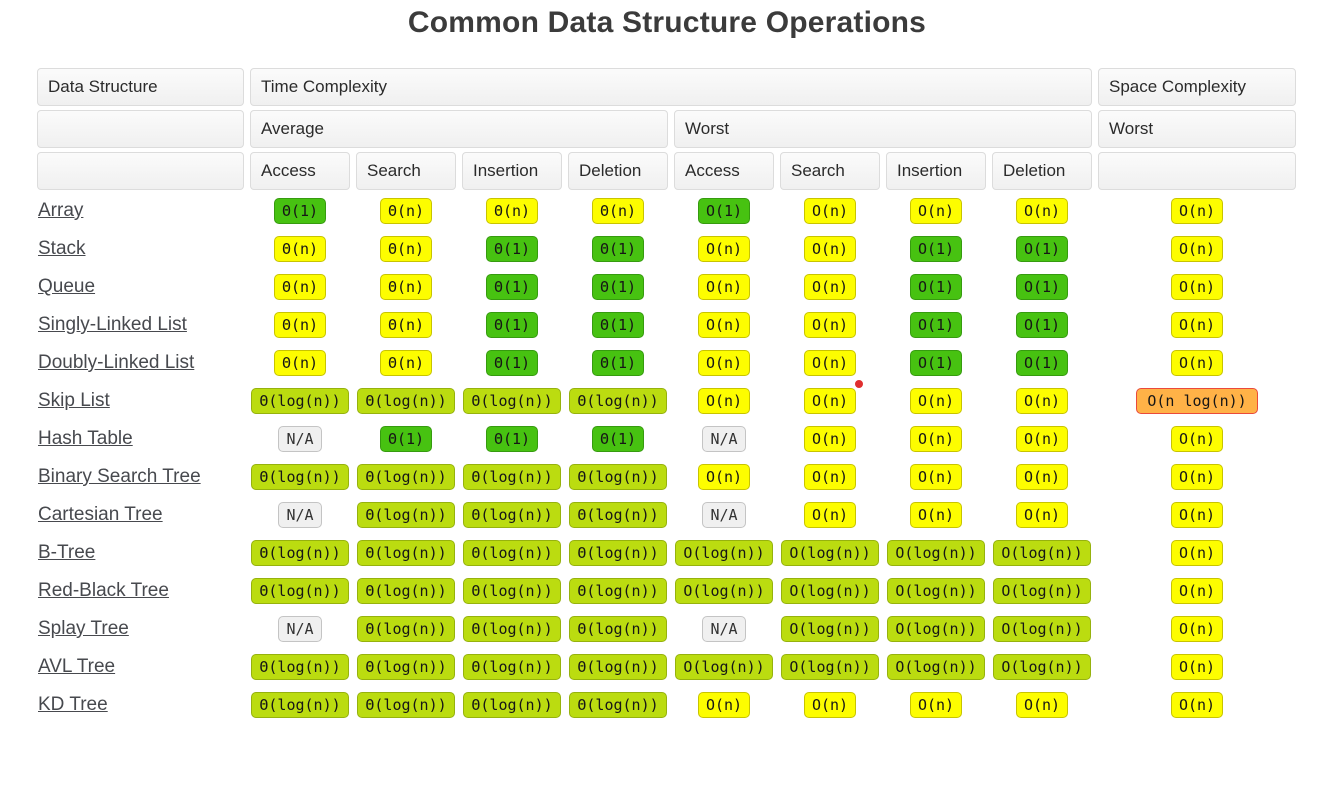  Describe the element at coordinates (671, 87) in the screenshot. I see `header-time-complexity: Time Complexity` at that location.